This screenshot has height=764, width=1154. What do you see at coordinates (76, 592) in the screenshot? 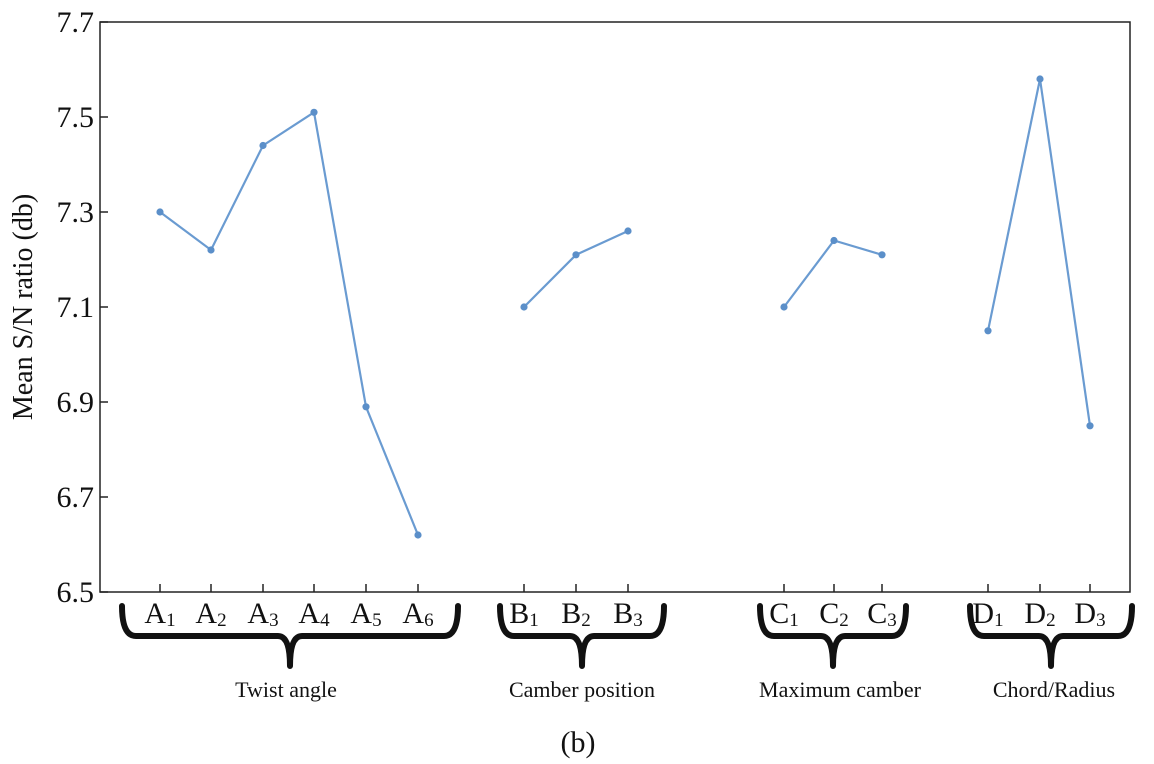
I see `y-tick-label: 6.5` at bounding box center [76, 592].